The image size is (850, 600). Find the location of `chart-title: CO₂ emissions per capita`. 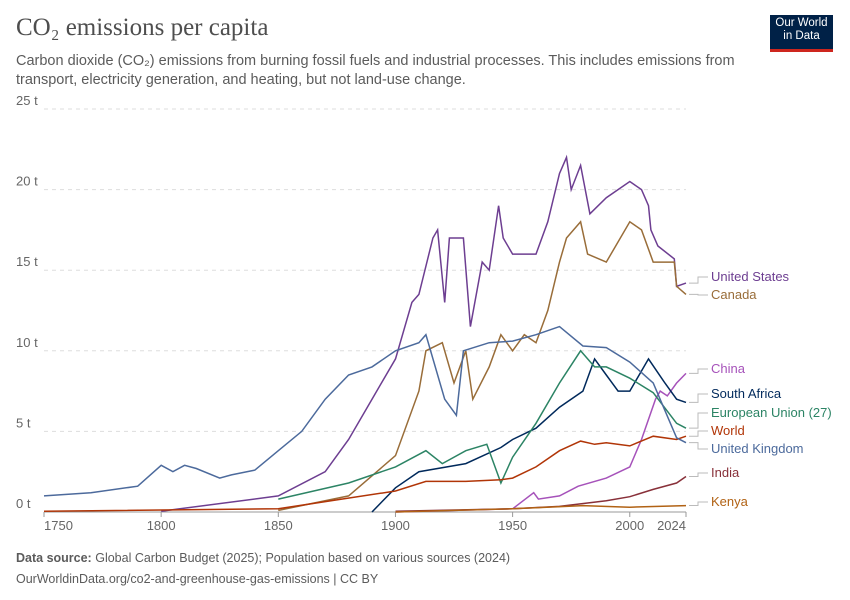

chart-title: CO₂ emissions per capita is located at coordinates (142, 27).